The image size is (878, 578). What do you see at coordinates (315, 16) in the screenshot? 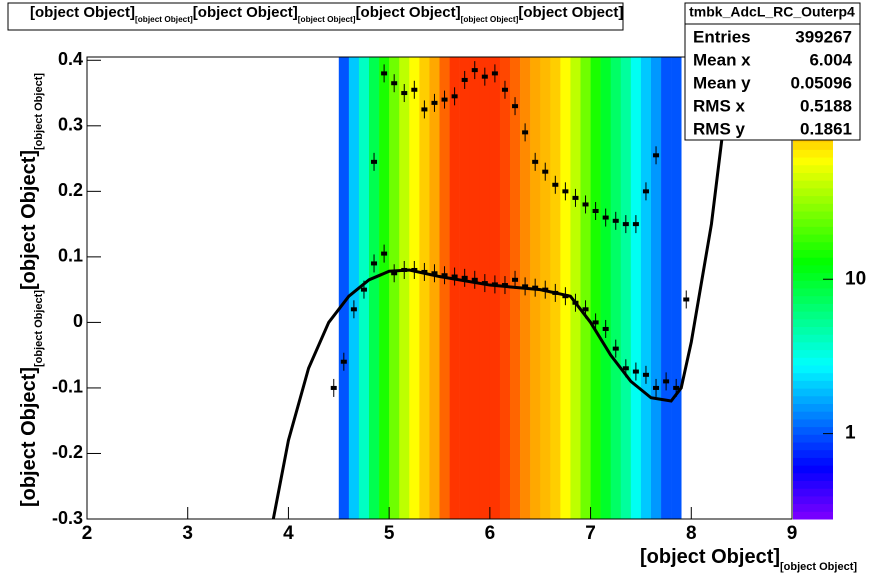
I see `title-box` at bounding box center [315, 16].